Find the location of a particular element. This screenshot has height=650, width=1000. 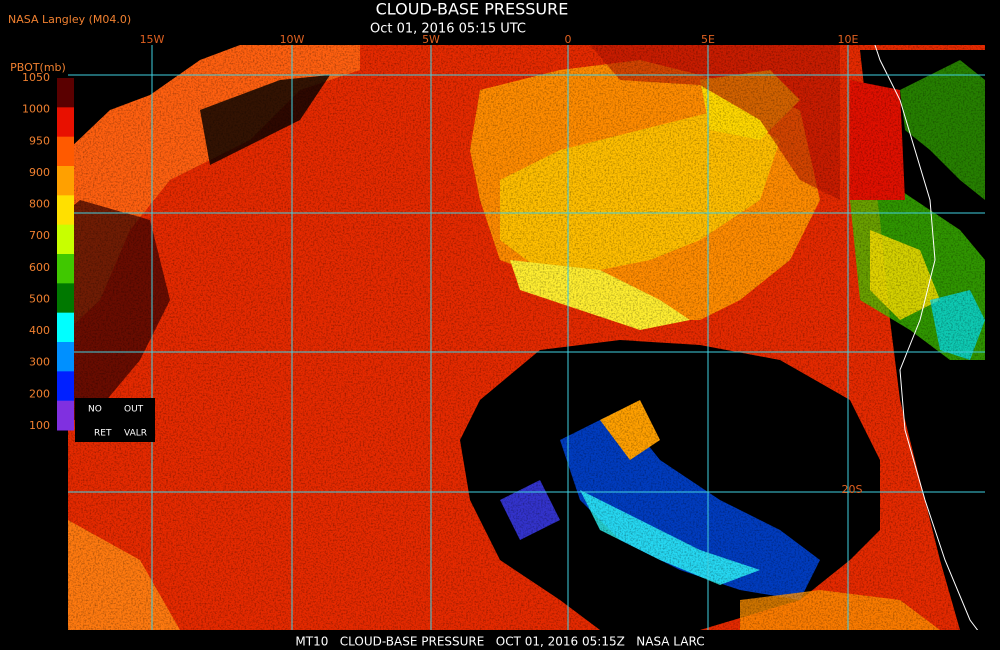

legend-box-label: RET is located at coordinates (103, 434).